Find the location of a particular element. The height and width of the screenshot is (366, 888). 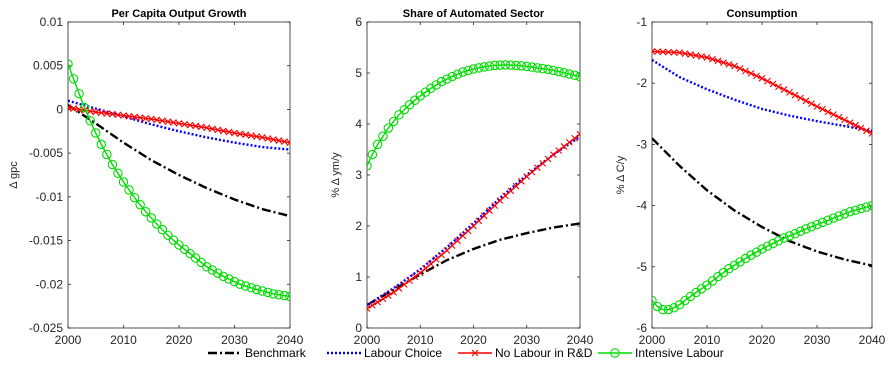

series-line-labour-choice is located at coordinates (762, 95).